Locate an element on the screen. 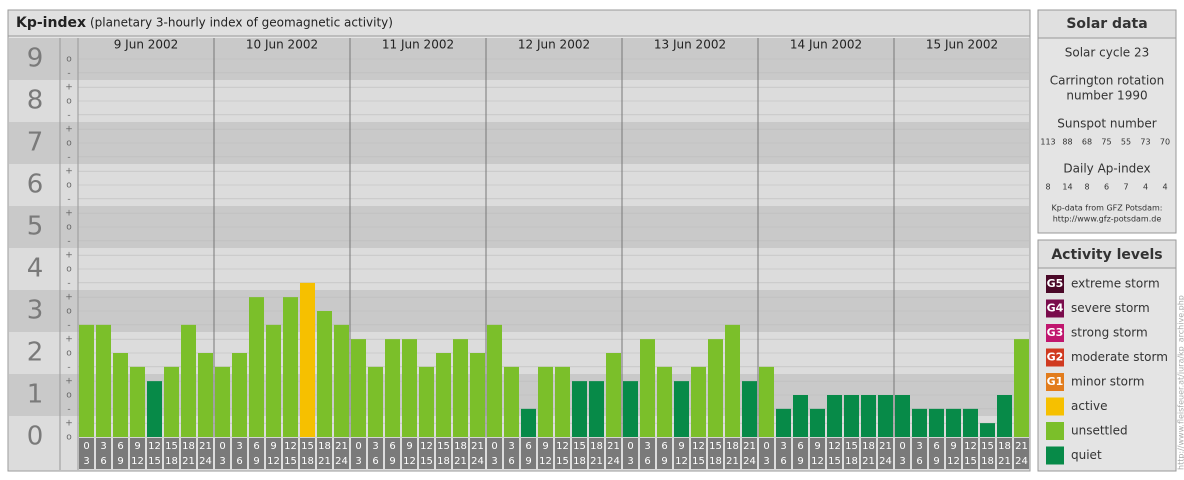 The width and height of the screenshot is (1184, 480). legend-badge: G3 is located at coordinates (1055, 332).